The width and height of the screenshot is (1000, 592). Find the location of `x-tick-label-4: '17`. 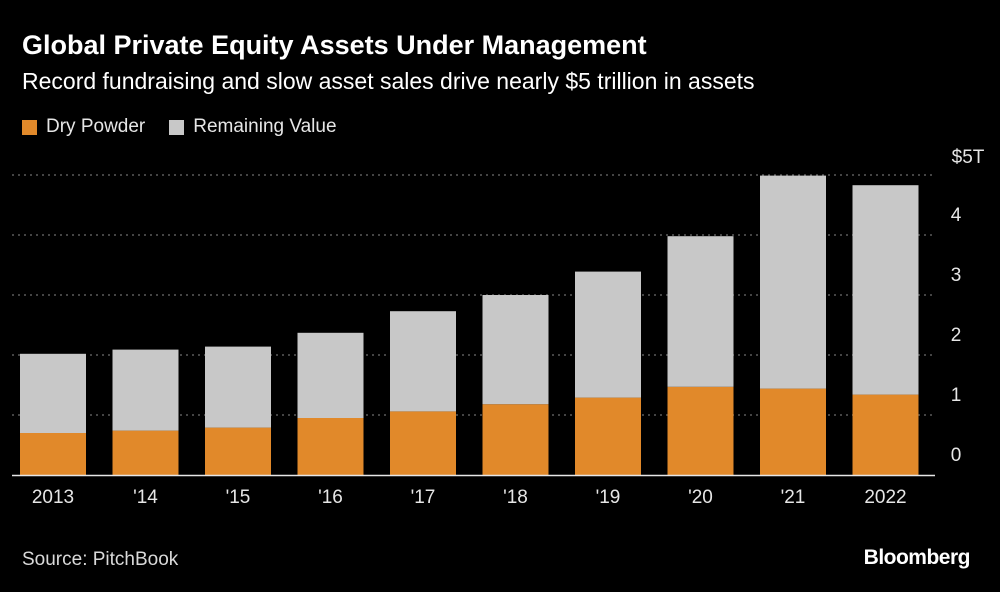

x-tick-label-4: '17 is located at coordinates (423, 497).